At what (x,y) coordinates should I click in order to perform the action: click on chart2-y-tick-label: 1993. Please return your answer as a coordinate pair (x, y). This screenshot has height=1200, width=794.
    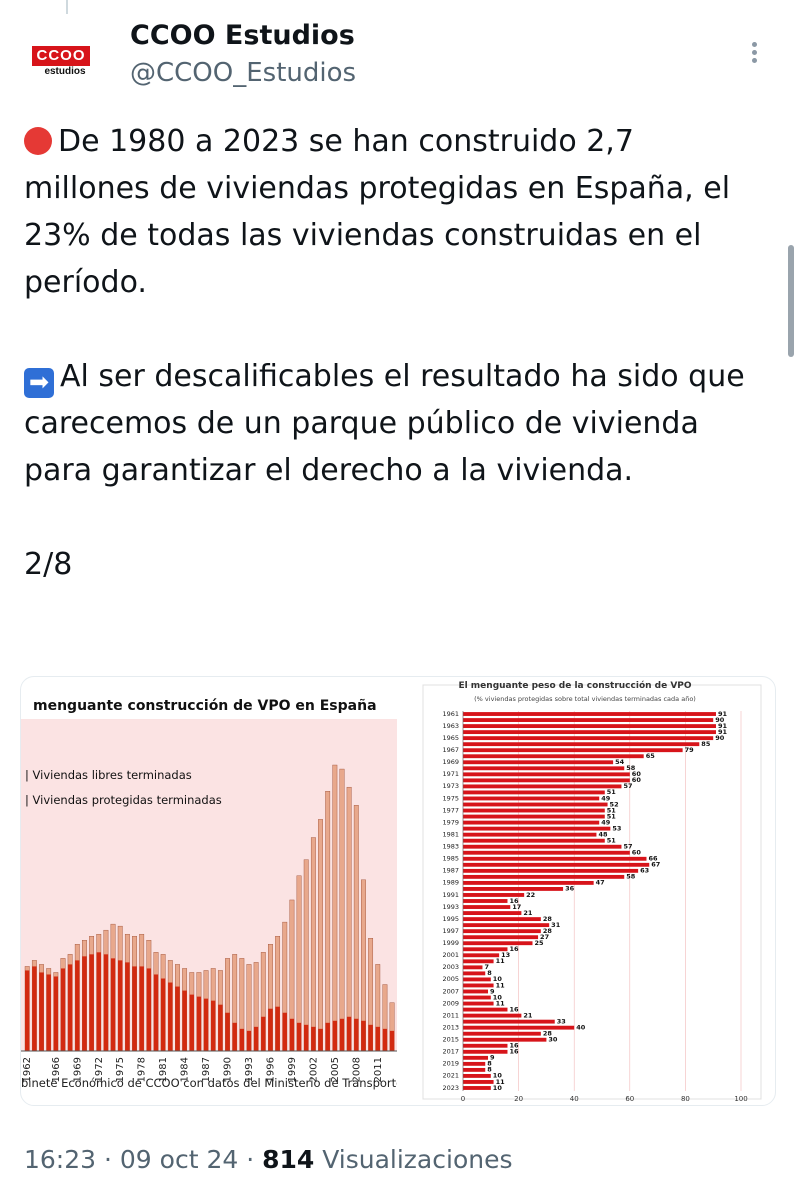
    Looking at the image, I should click on (450, 907).